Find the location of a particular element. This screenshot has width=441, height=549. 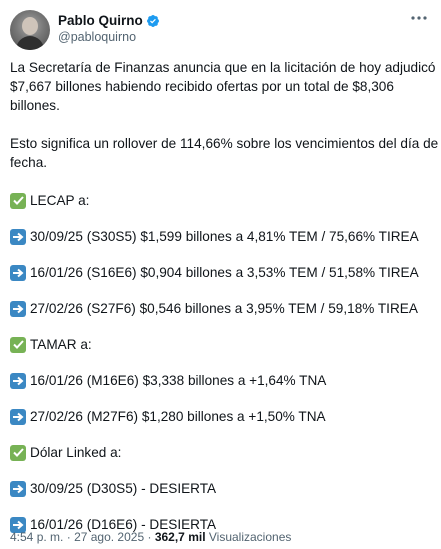

lecap-header: LECAP a: is located at coordinates (220, 200).